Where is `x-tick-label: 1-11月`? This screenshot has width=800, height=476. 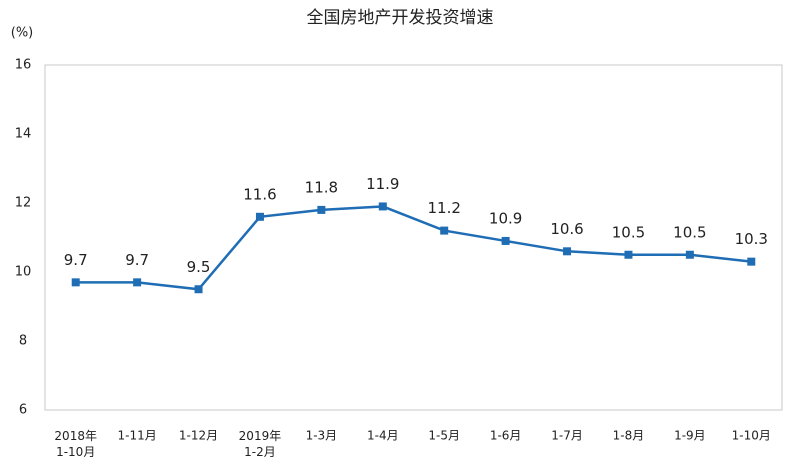
x-tick-label: 1-11月 is located at coordinates (137, 436).